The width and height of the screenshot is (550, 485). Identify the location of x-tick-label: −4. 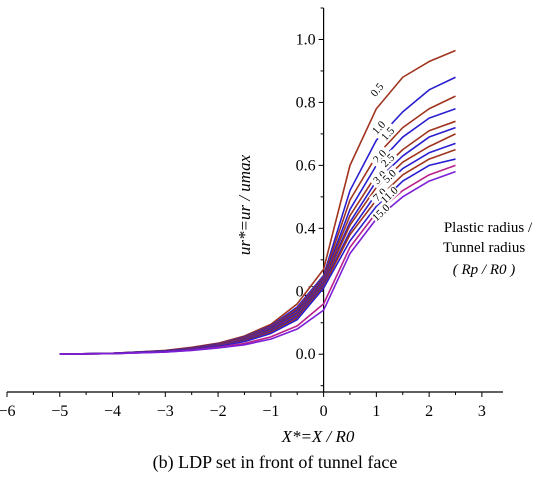
(112, 411).